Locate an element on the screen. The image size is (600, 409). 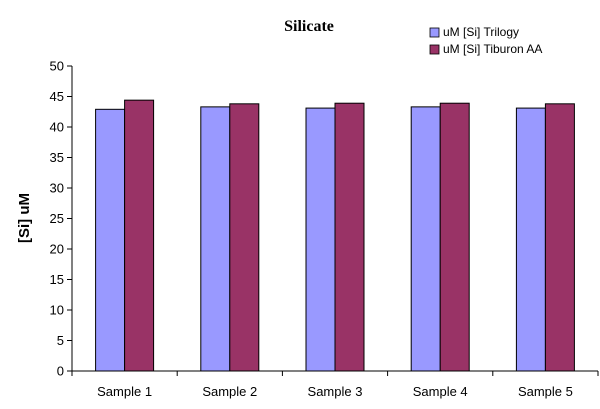
y-tick-label: 40 is located at coordinates (57, 127).